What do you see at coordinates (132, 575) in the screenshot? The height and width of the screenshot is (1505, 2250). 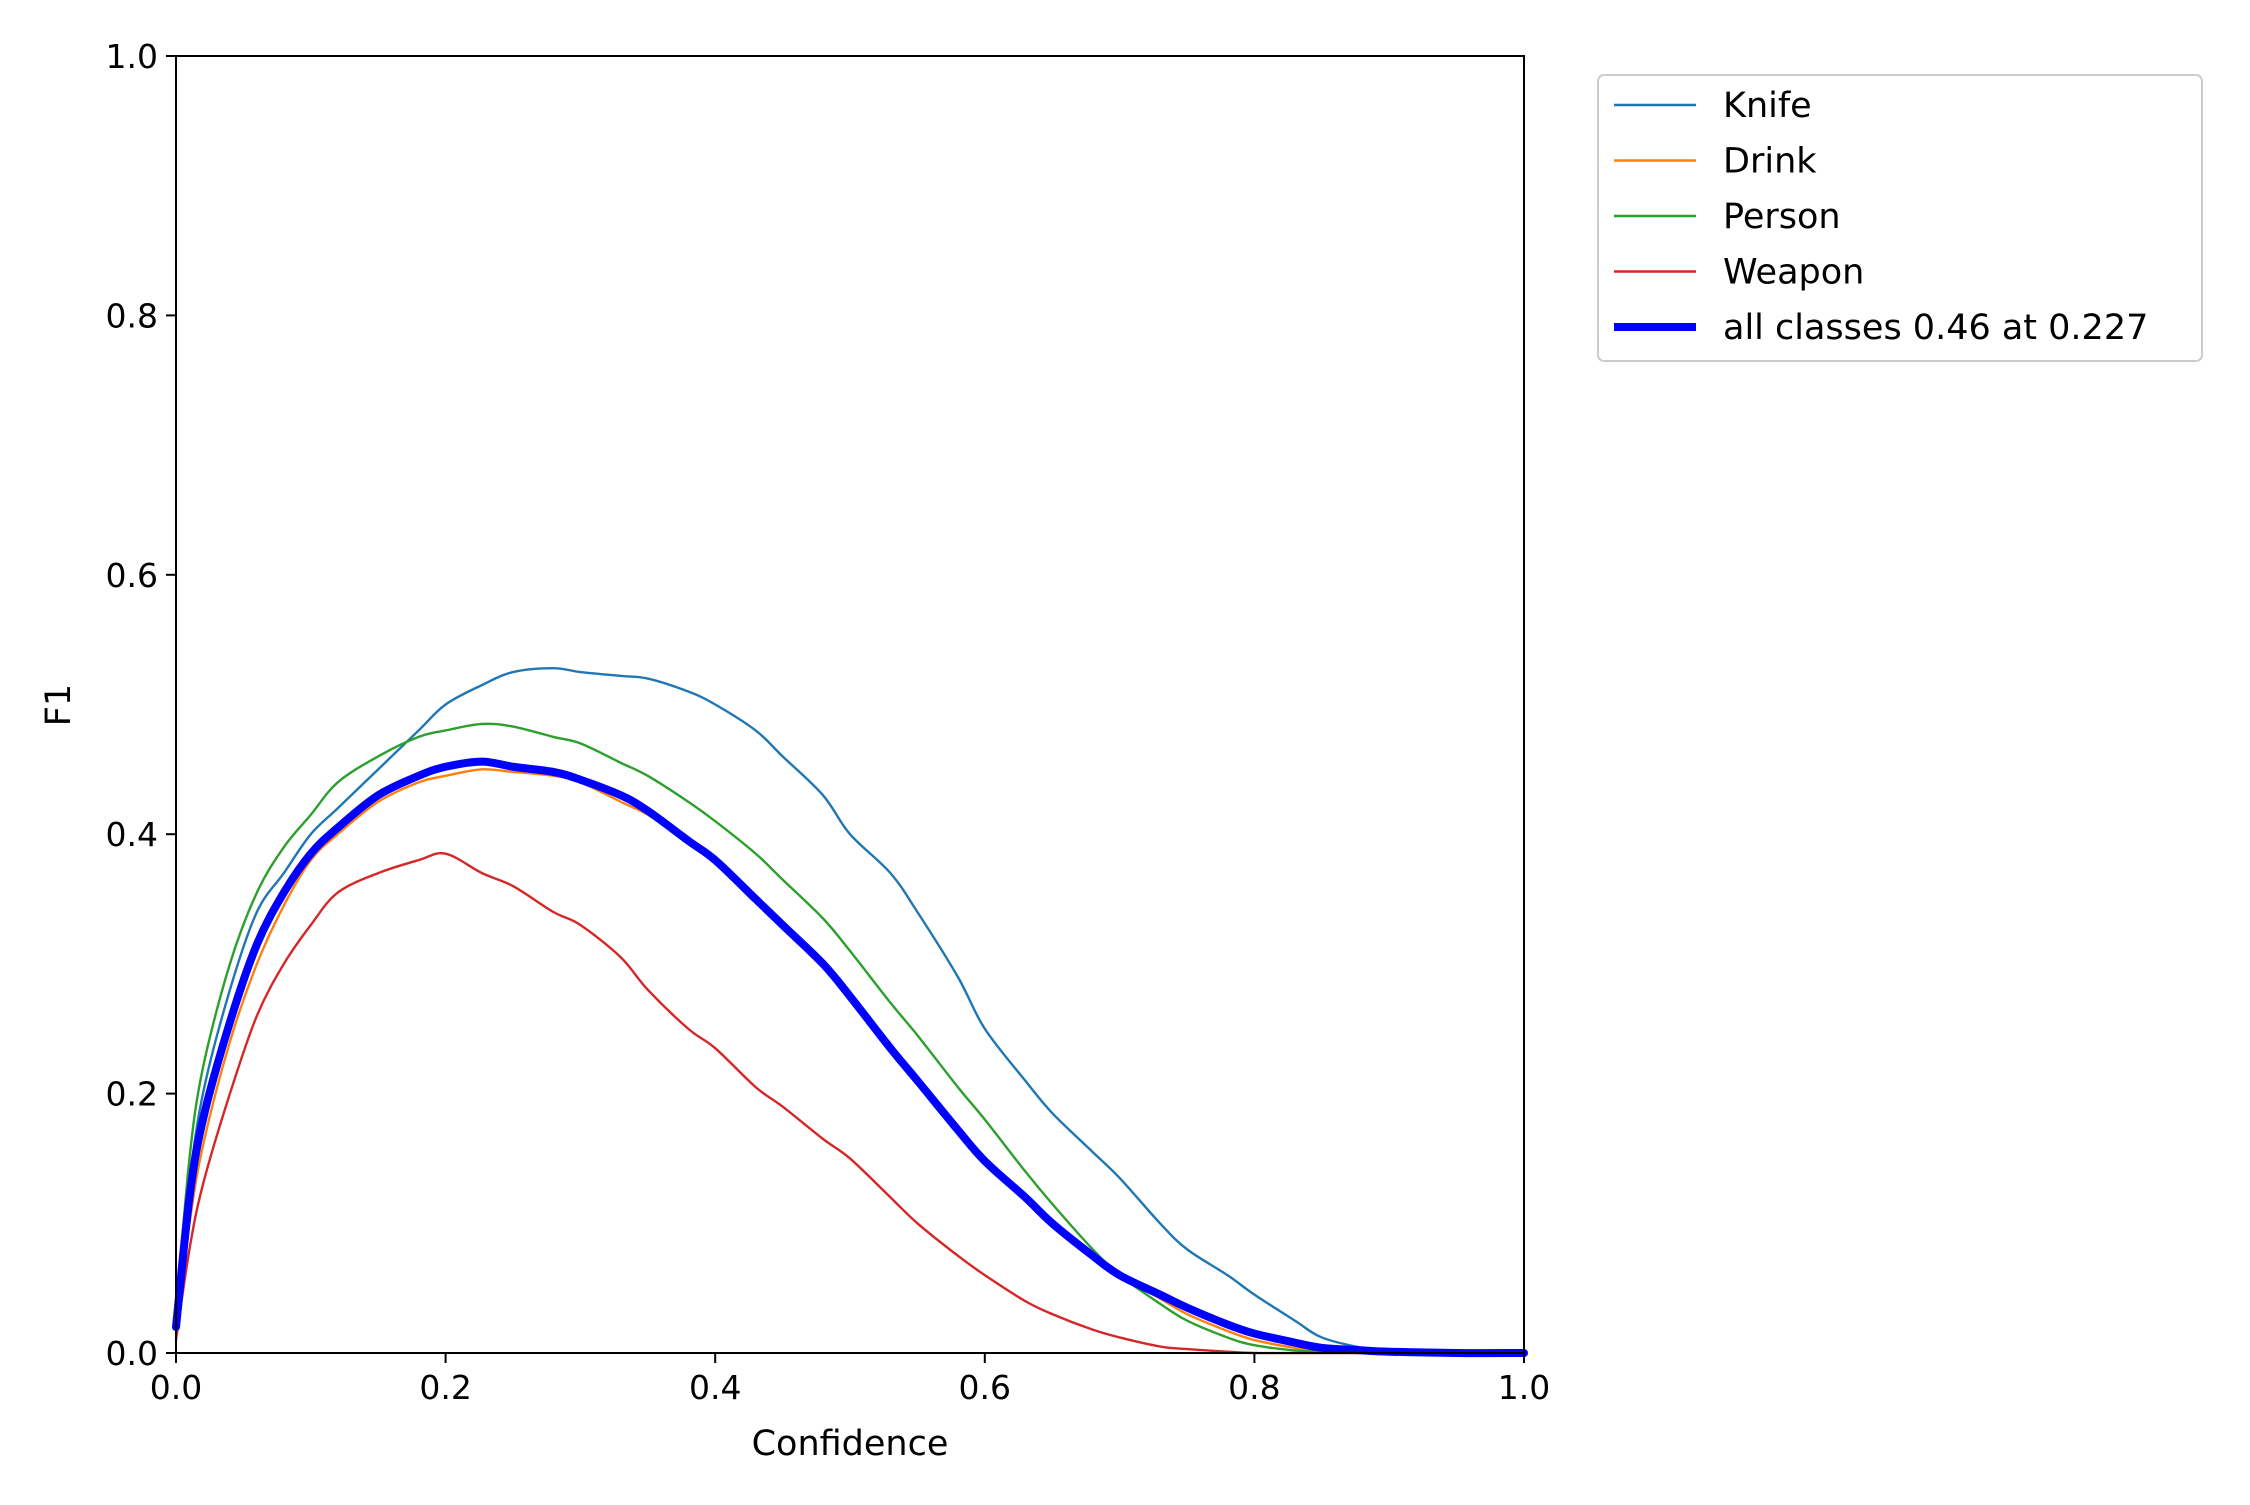 I see `y-tick-label: 0.6` at bounding box center [132, 575].